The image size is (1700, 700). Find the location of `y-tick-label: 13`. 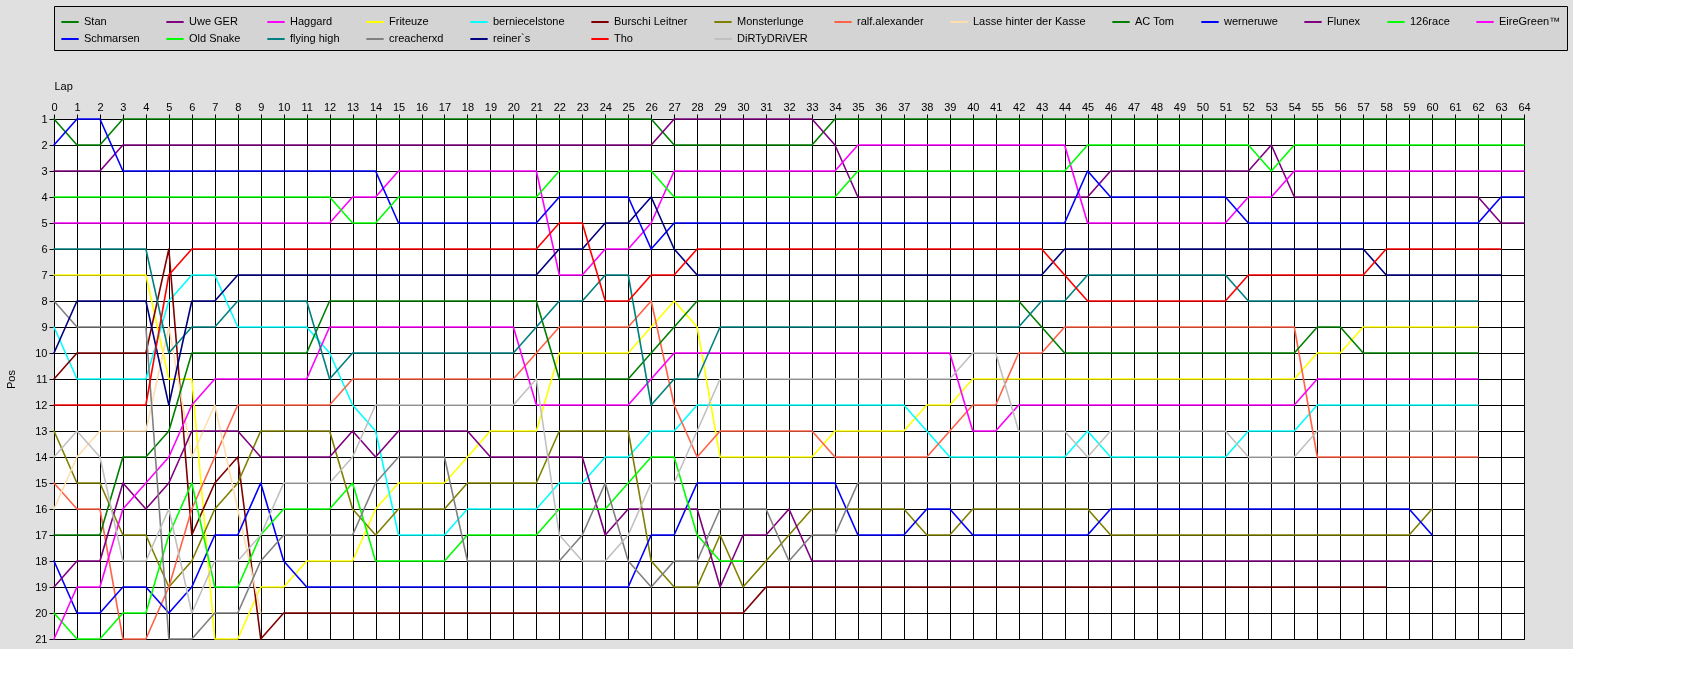

y-tick-label: 13 is located at coordinates (41, 430).